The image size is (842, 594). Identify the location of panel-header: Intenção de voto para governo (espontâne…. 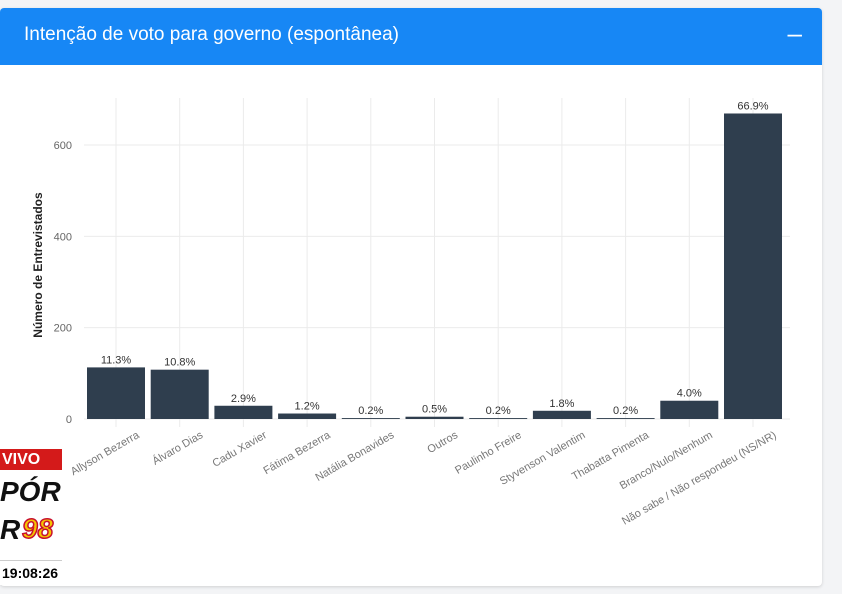
(411, 36).